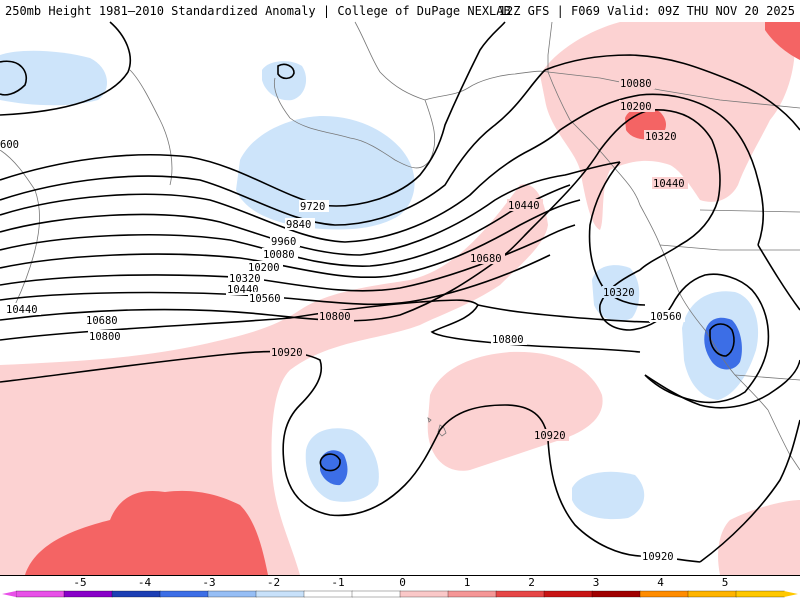  Describe the element at coordinates (337, 582) in the screenshot. I see `colorbar-tick-4: -1` at that location.